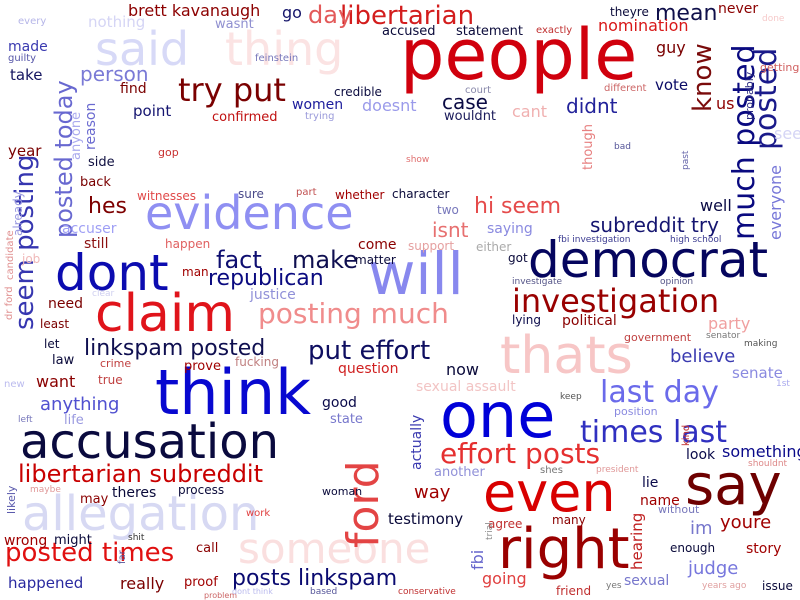  I want to click on word: another, so click(459, 472).